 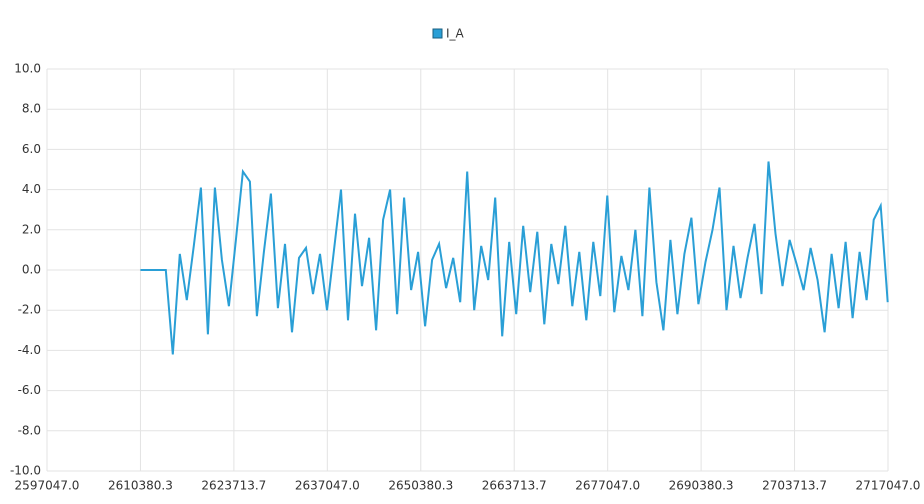 I want to click on y-tick-label: 2.0, so click(x=31, y=229).